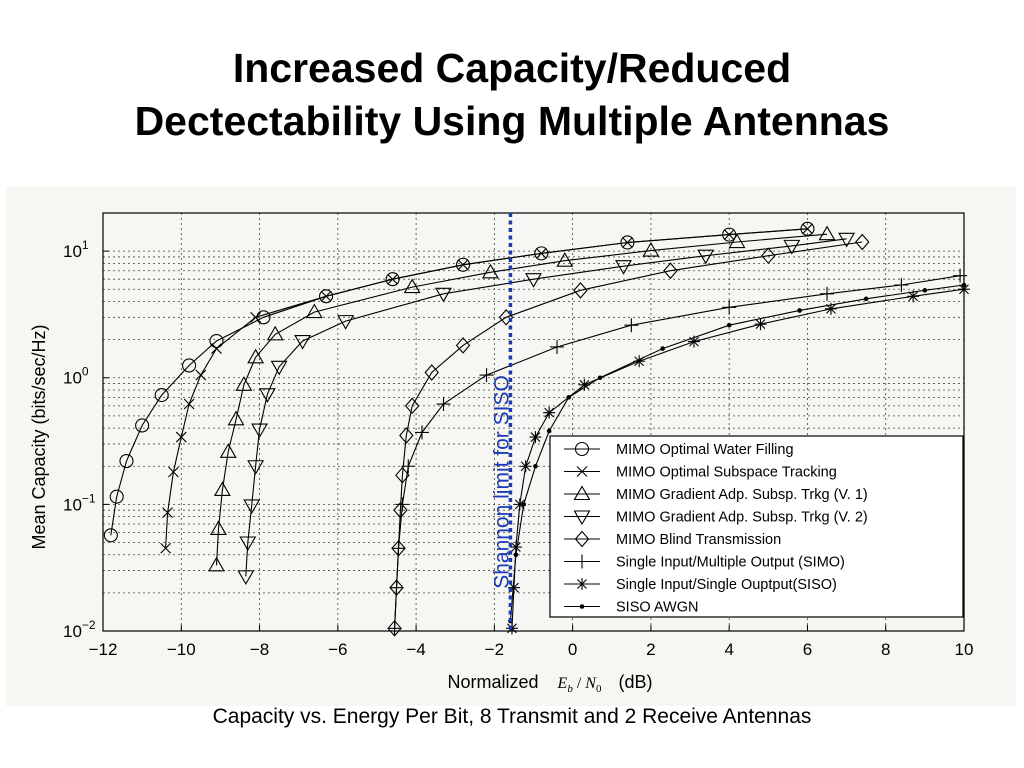 The height and width of the screenshot is (768, 1024). I want to click on legend-box, so click(756, 526).